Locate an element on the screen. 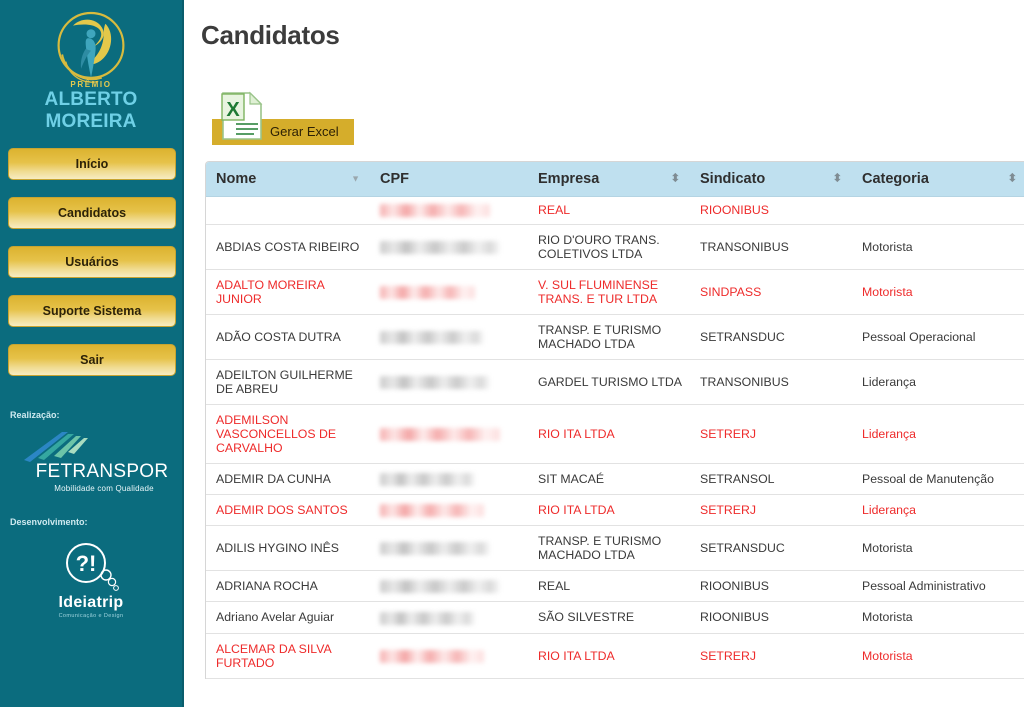 Image resolution: width=1024 pixels, height=707 pixels. table-header: Nome ▼ CPF Empresa ⬍ Sindicato is located at coordinates (615, 179).